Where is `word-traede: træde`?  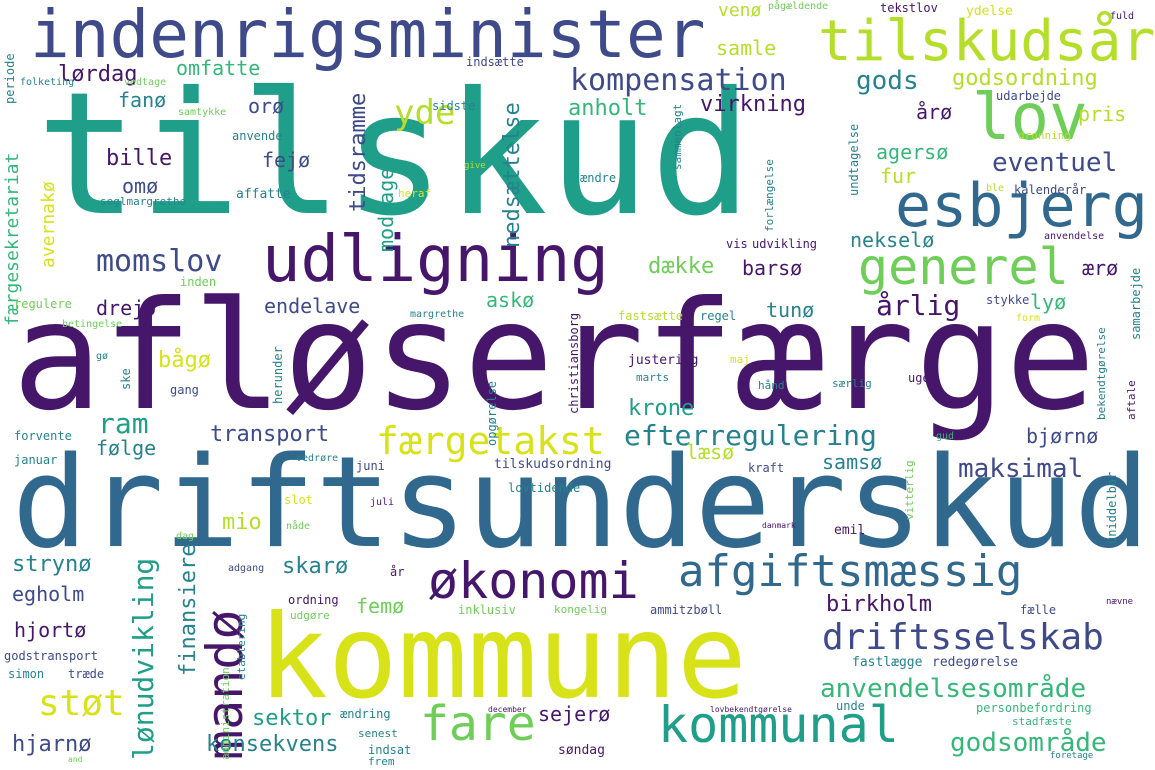
word-traede: træde is located at coordinates (86, 674).